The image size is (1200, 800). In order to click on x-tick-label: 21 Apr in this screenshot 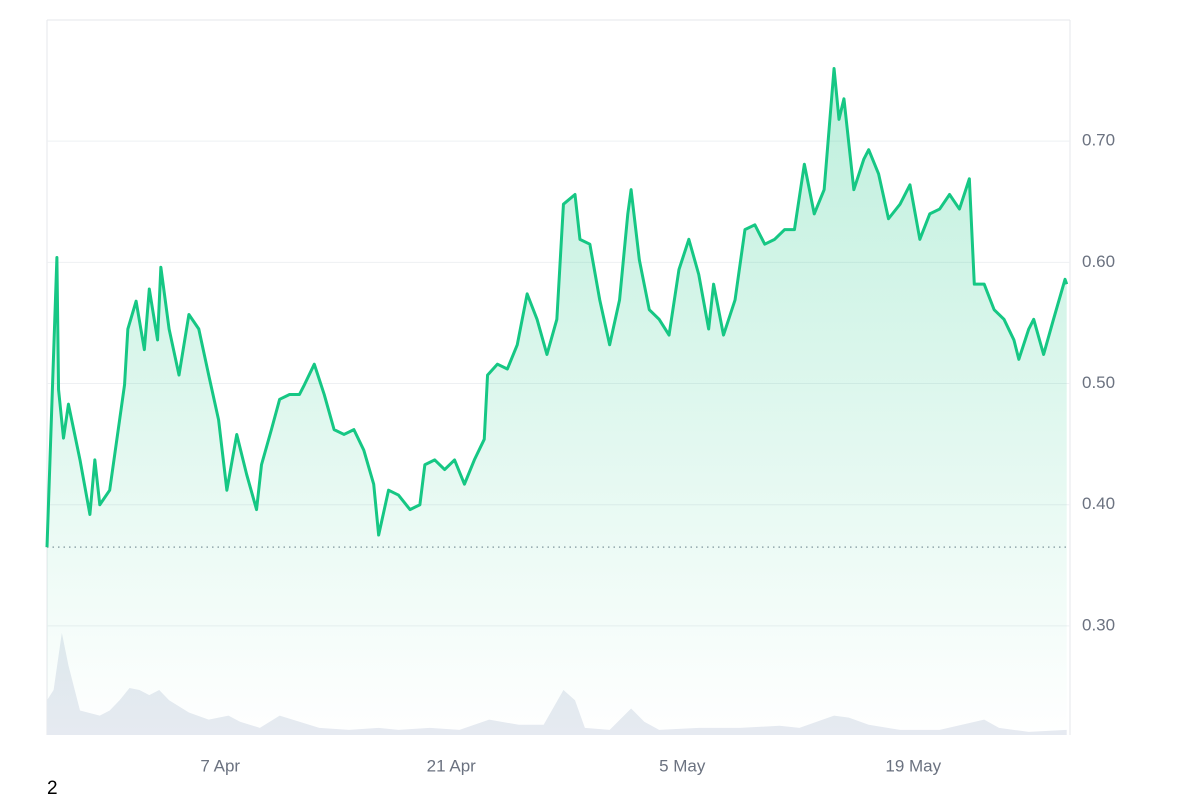, I will do `click(451, 765)`.